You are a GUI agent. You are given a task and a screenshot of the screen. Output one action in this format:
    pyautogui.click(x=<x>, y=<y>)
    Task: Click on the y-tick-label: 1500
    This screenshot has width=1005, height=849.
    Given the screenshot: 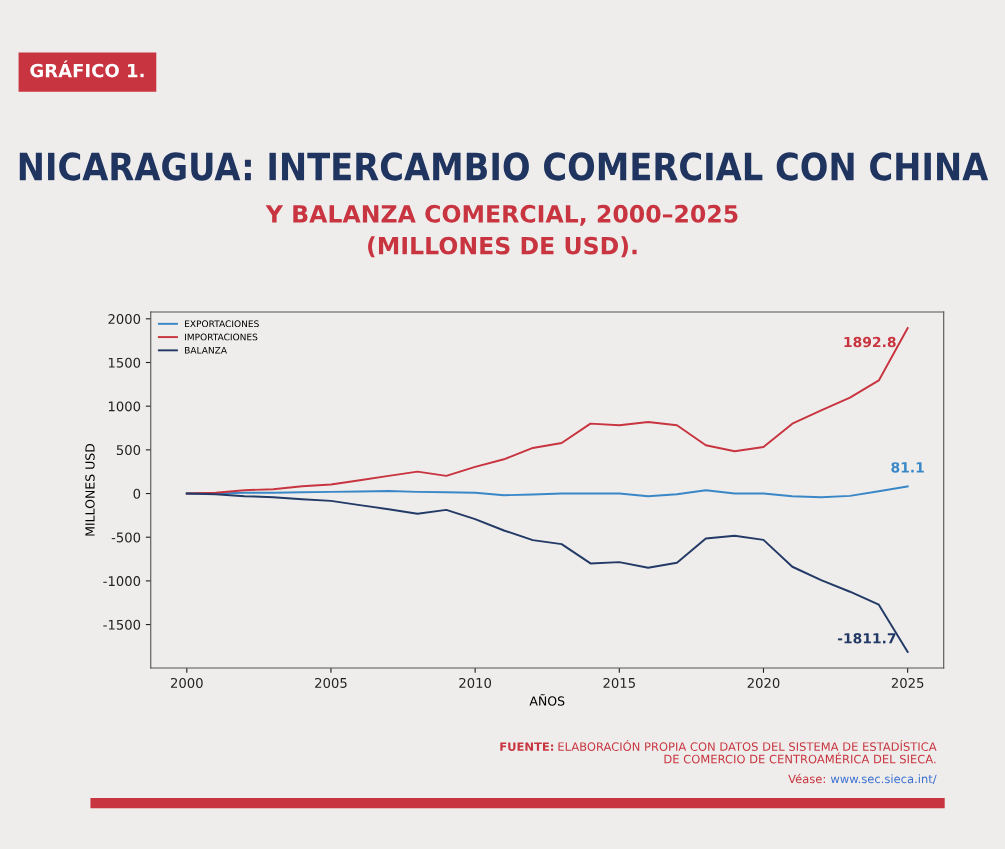 What is the action you would take?
    pyautogui.click(x=124, y=362)
    